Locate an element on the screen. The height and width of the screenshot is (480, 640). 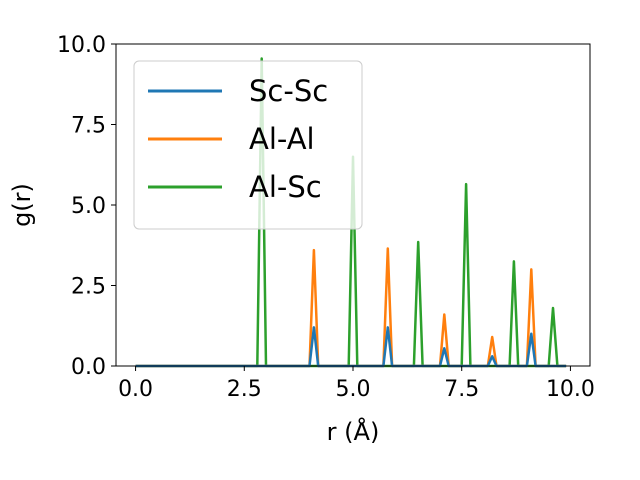
x-tick-label: 7.5 is located at coordinates (461, 389).